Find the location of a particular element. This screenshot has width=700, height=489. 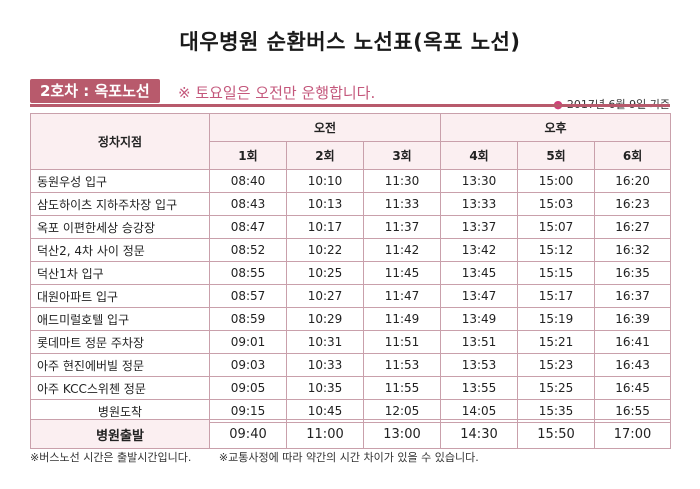

time-cell: 16:35 is located at coordinates (633, 273).